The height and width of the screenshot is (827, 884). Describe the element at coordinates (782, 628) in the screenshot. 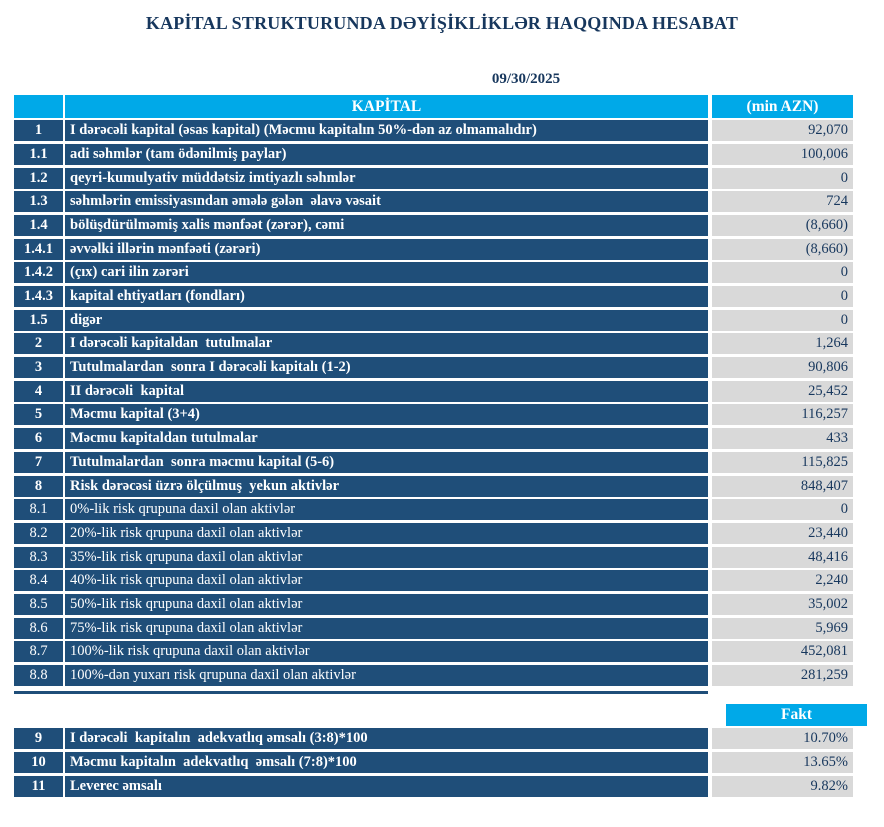

I see `row-value: 5,969` at that location.